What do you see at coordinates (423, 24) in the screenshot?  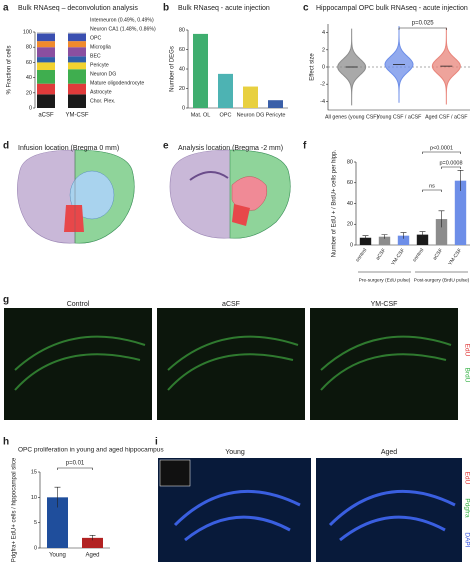 I see `annotation: p=0.025` at bounding box center [423, 24].